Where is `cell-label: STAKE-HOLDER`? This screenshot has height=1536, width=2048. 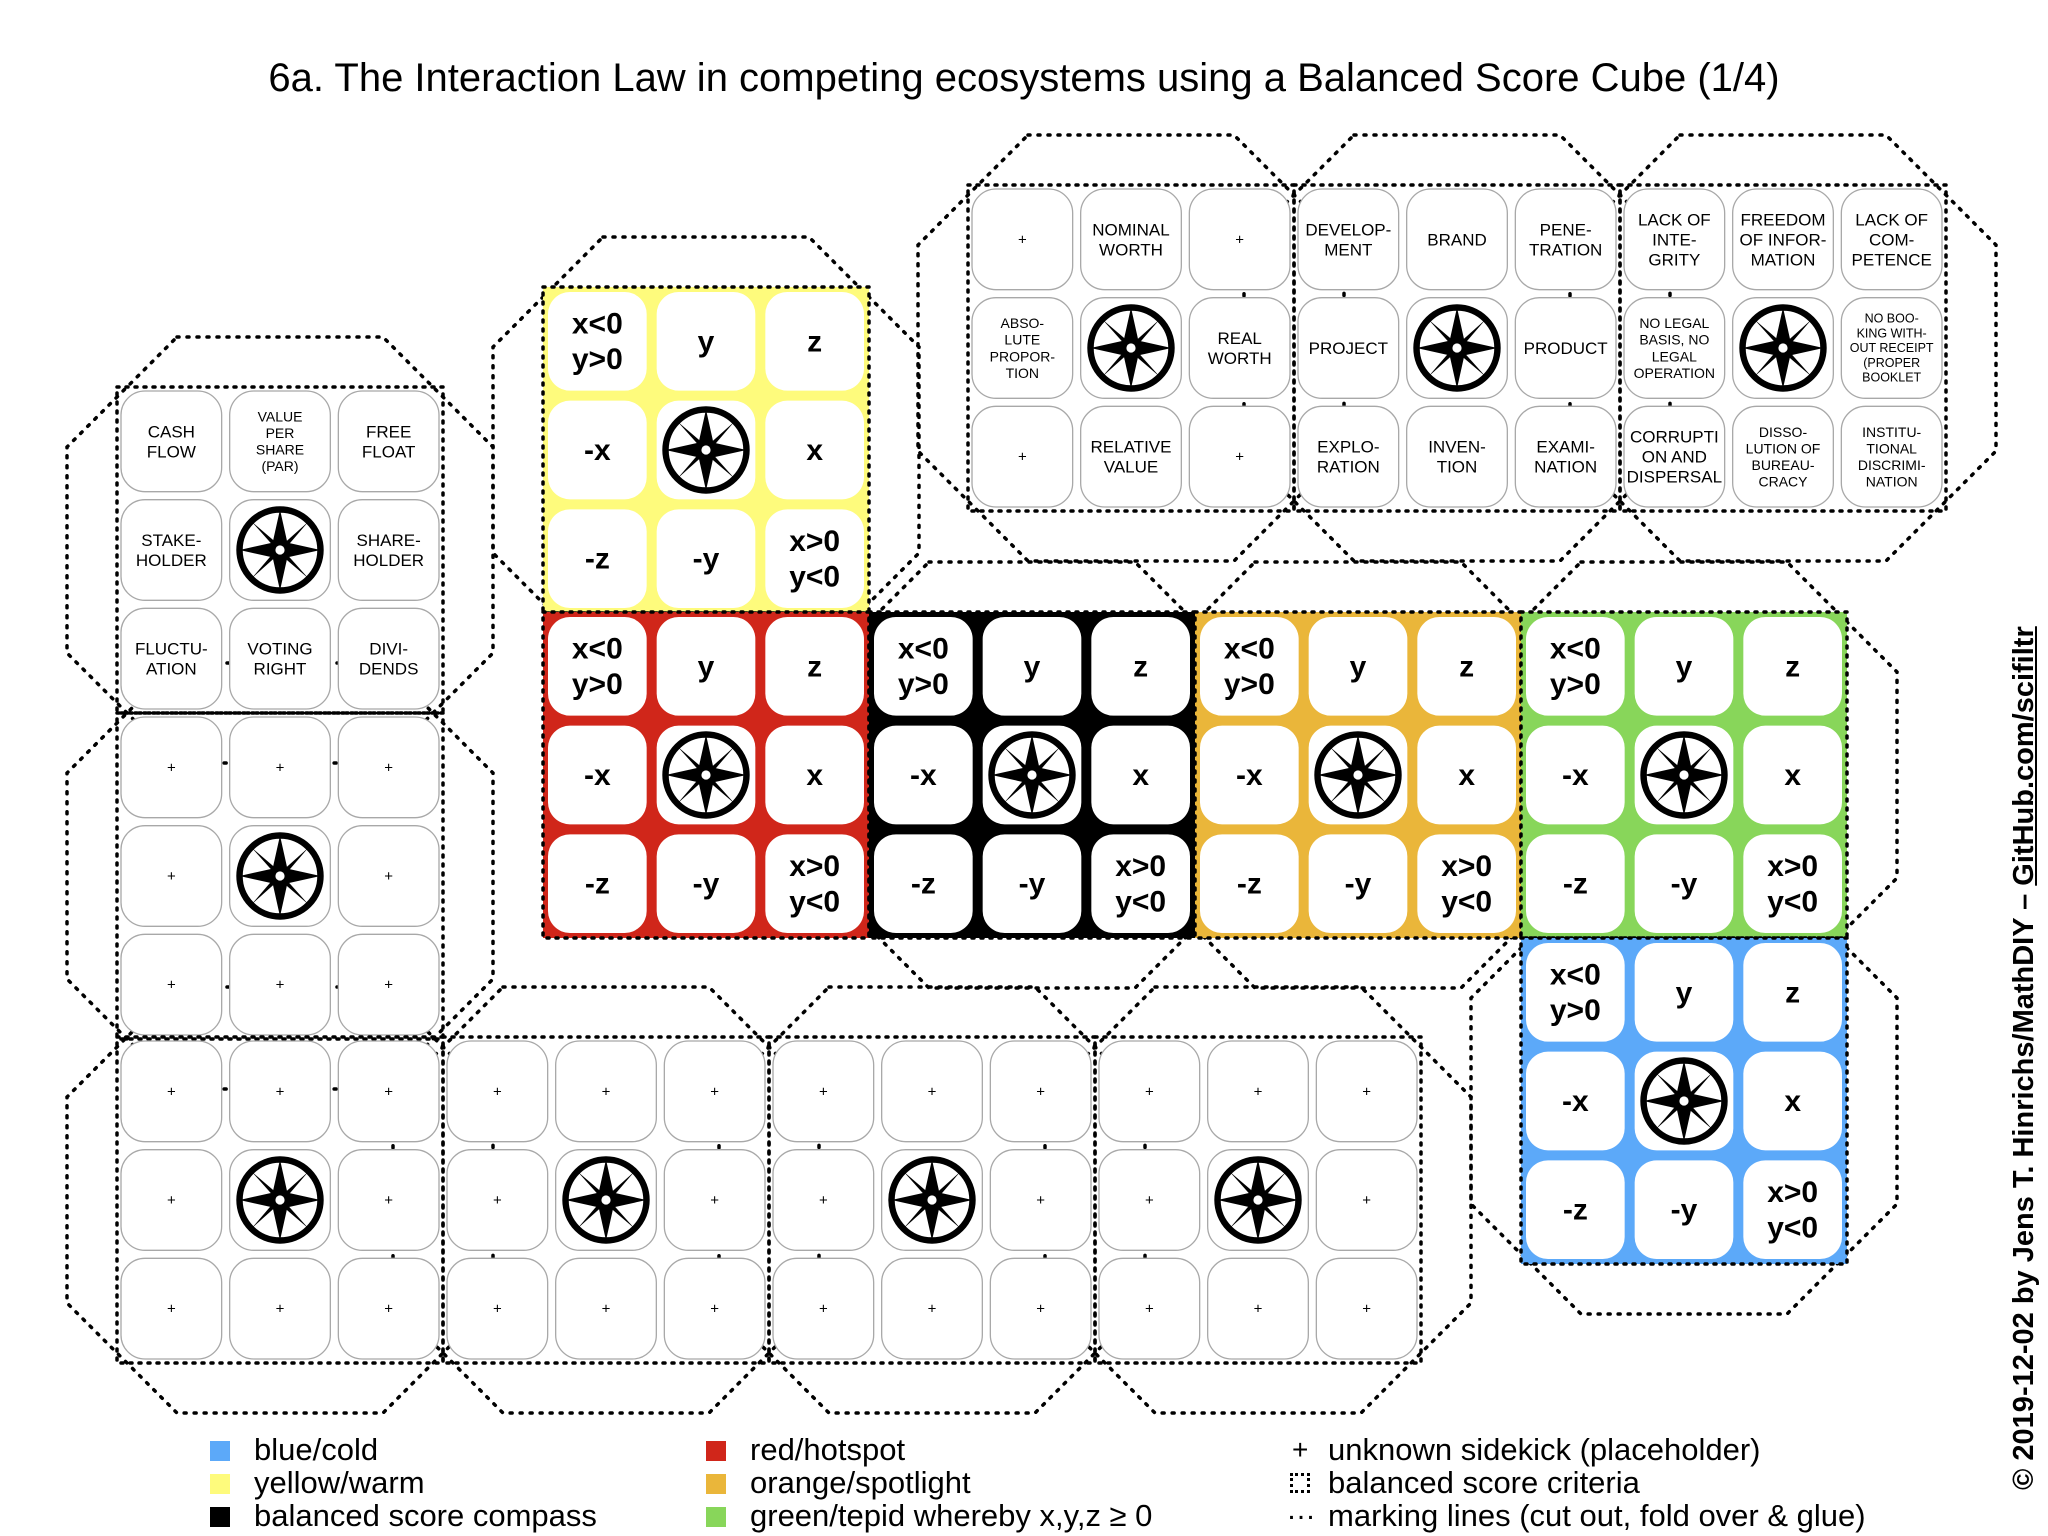 cell-label: STAKE-HOLDER is located at coordinates (171, 549).